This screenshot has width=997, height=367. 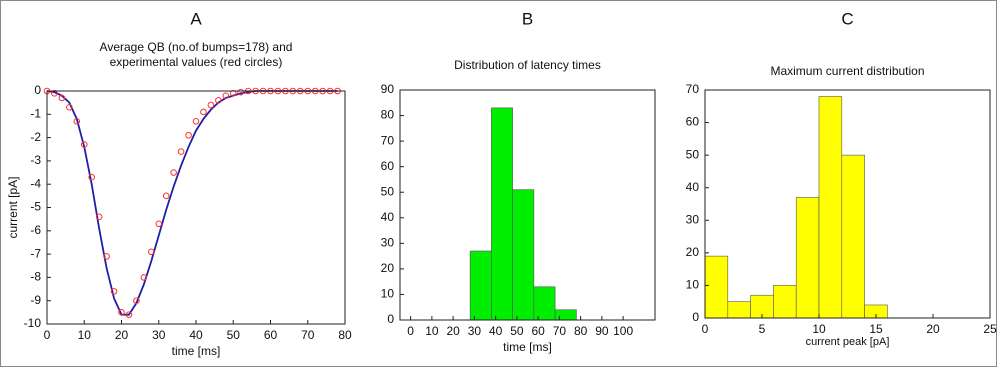 What do you see at coordinates (623, 331) in the screenshot?
I see `x-tick-label: 100` at bounding box center [623, 331].